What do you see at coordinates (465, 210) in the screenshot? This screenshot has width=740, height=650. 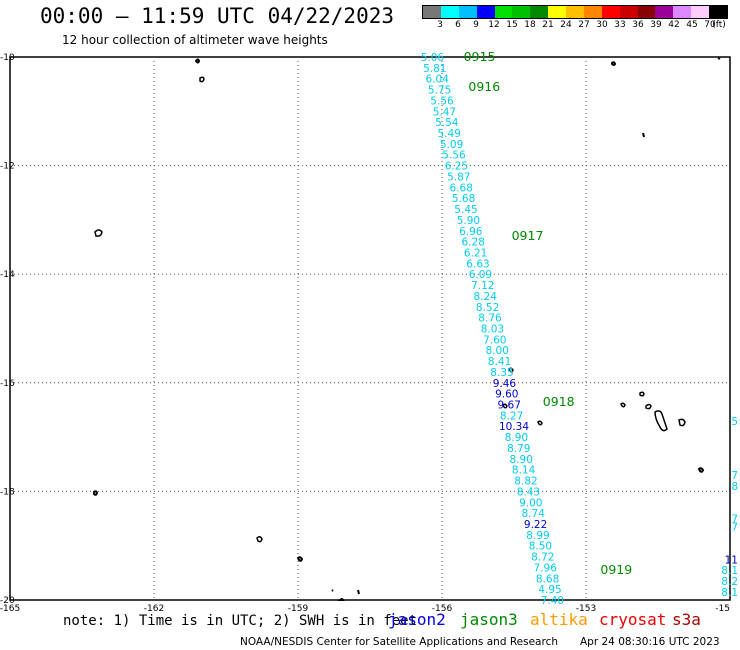 I see `swh-value: 5.45` at bounding box center [465, 210].